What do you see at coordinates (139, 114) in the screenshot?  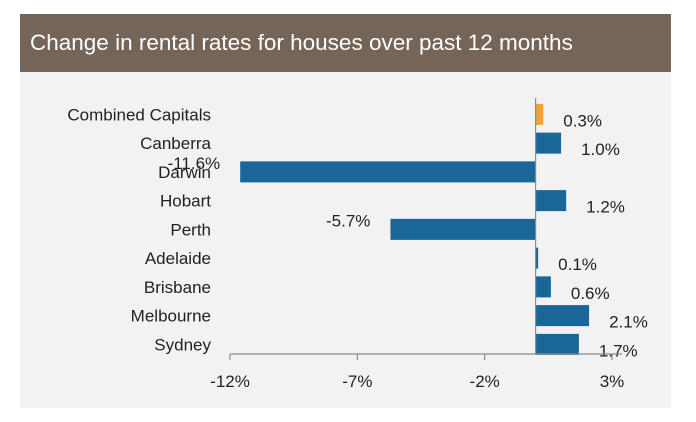 I see `category-label: Combined Capitals` at bounding box center [139, 114].